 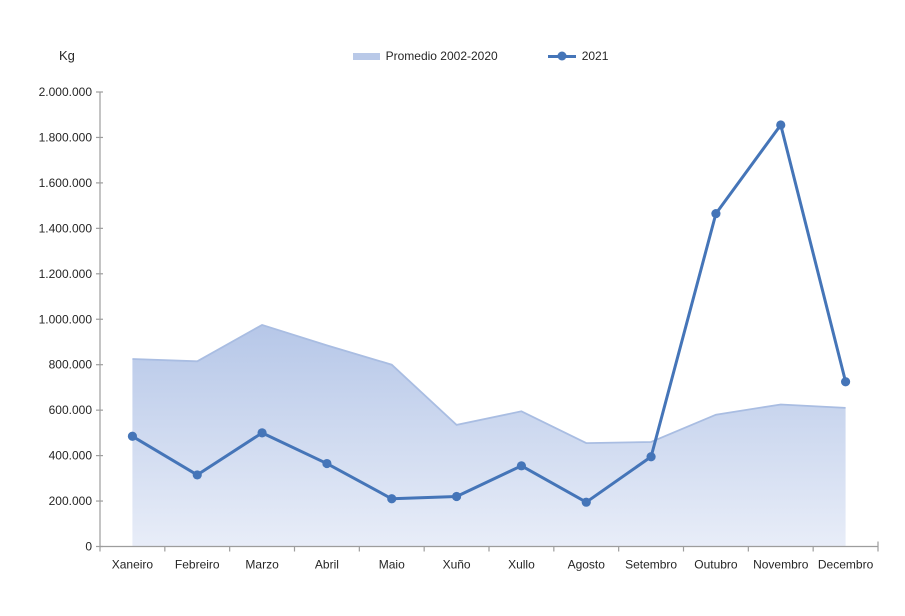 What do you see at coordinates (71, 456) in the screenshot?
I see `y-tick-label: 400.000` at bounding box center [71, 456].